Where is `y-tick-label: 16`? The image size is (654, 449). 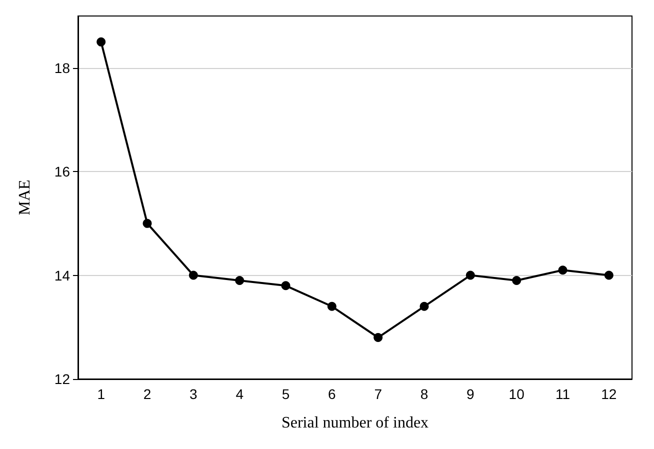 y-tick-label: 16 is located at coordinates (62, 172).